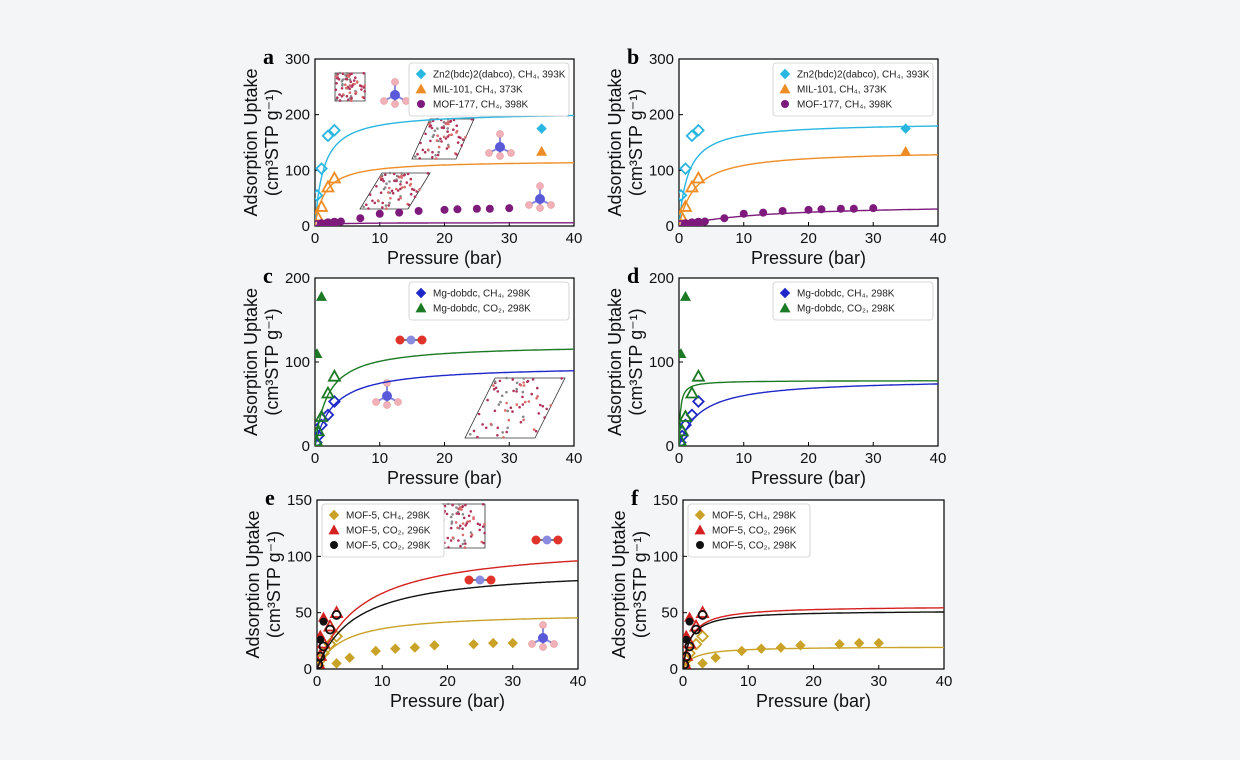 The image size is (1240, 760). I want to click on legend-label: MOF-5, CO₂, 296K, so click(754, 531).